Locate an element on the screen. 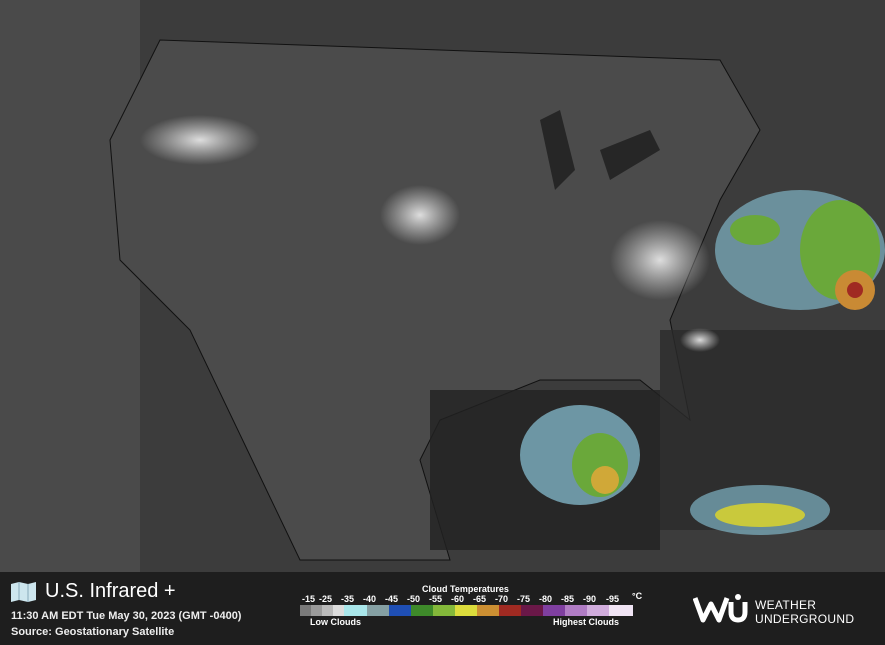 The width and height of the screenshot is (885, 645). legend-tick: -45 is located at coordinates (392, 599).